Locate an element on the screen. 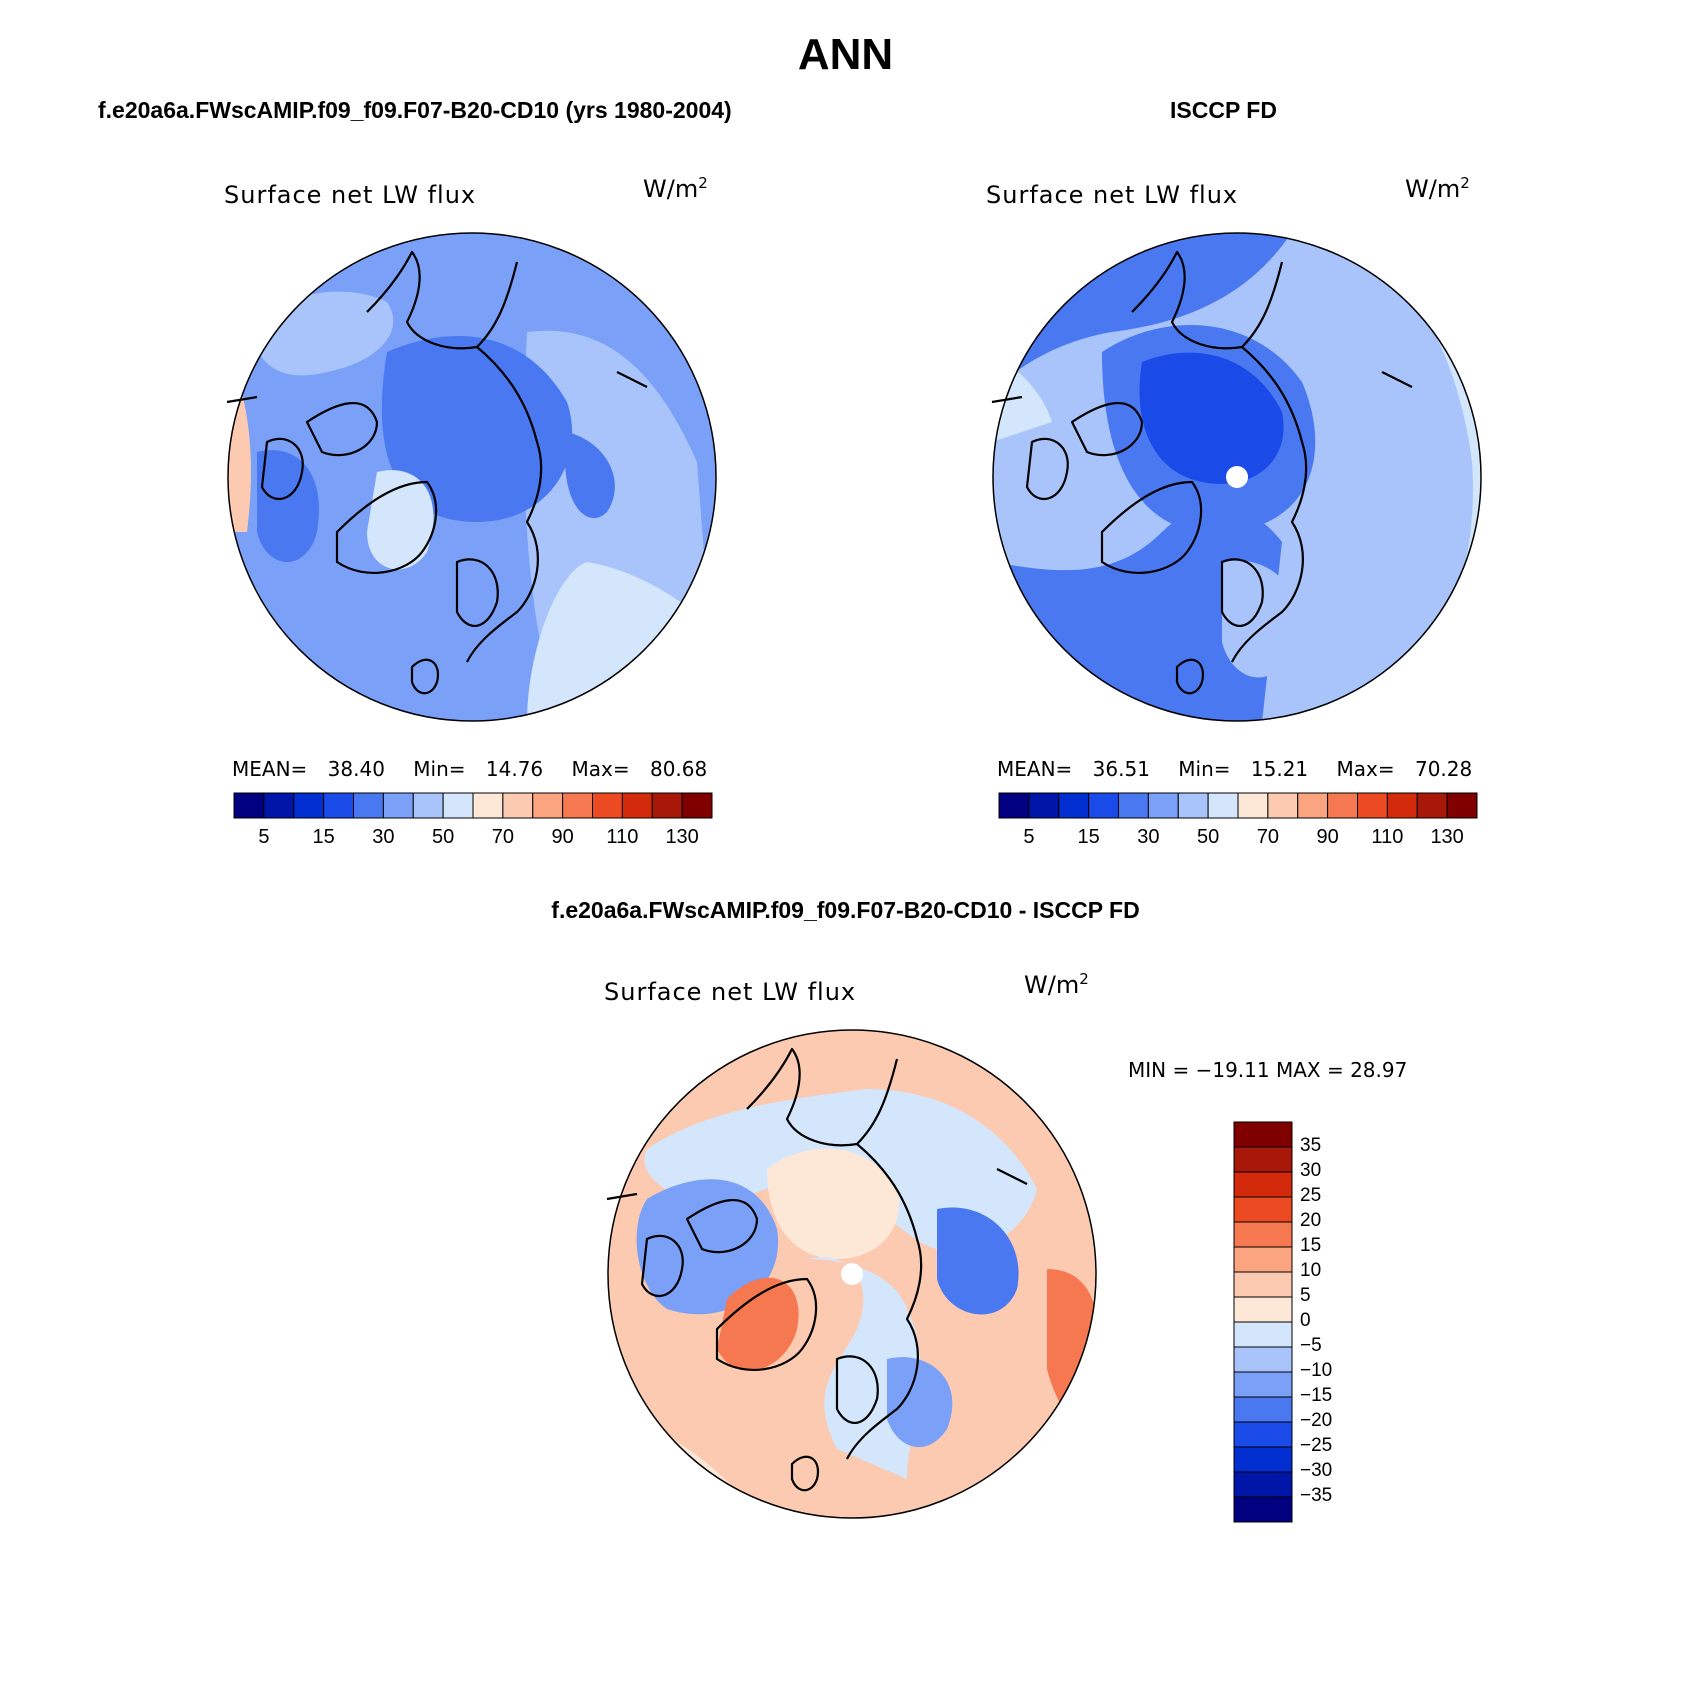  map-1-coastlines is located at coordinates (437, 472).